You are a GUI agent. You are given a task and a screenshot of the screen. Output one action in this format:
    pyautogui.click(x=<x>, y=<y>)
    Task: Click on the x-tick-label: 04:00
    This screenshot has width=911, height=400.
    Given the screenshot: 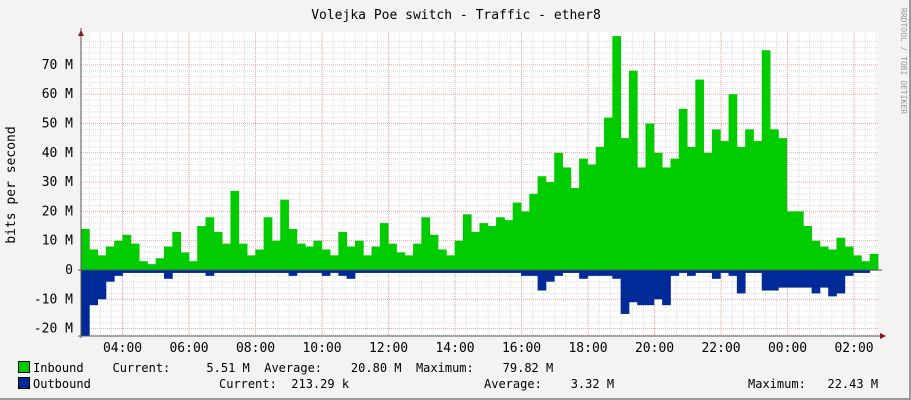 What is the action you would take?
    pyautogui.click(x=122, y=348)
    